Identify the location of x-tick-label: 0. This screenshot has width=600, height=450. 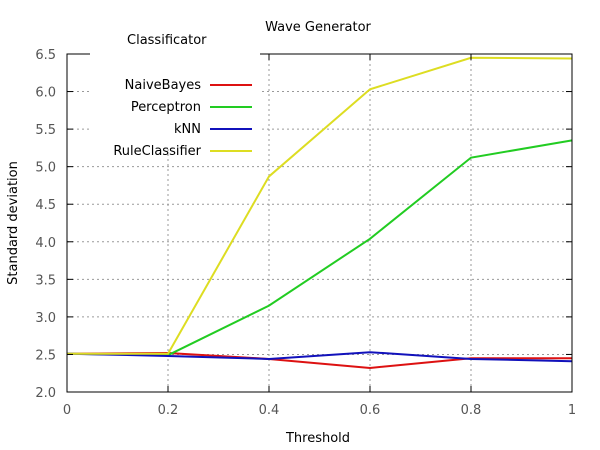
(67, 410).